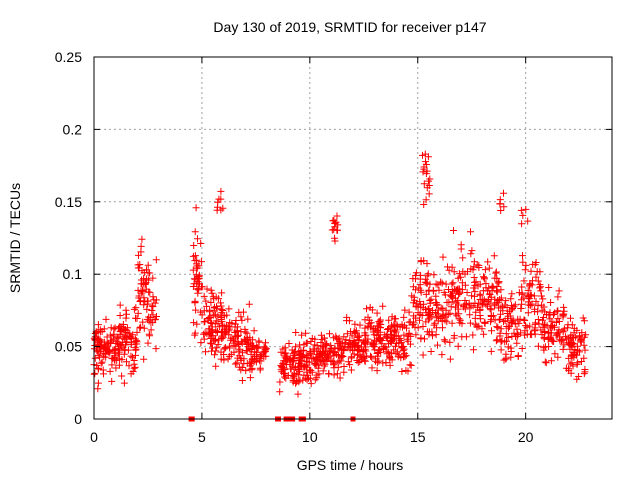 This screenshot has width=640, height=480. I want to click on y-tick-label: 0.2, so click(73, 129).